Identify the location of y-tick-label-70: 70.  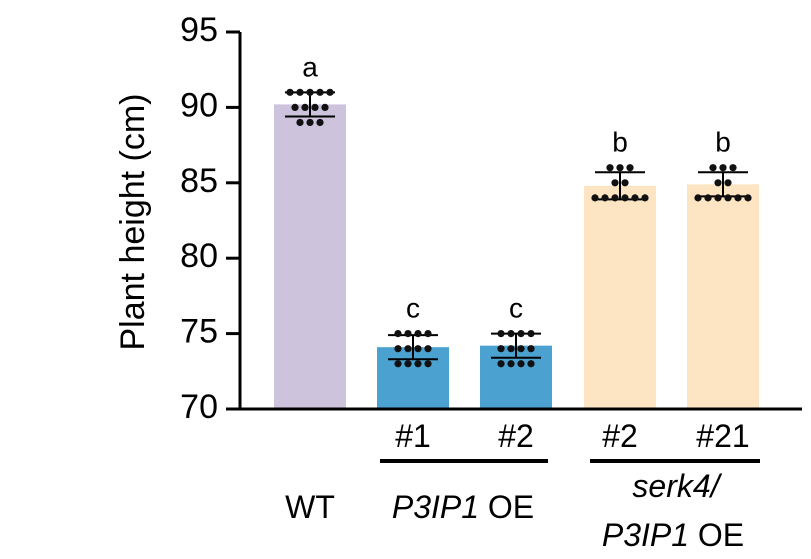
(199, 407).